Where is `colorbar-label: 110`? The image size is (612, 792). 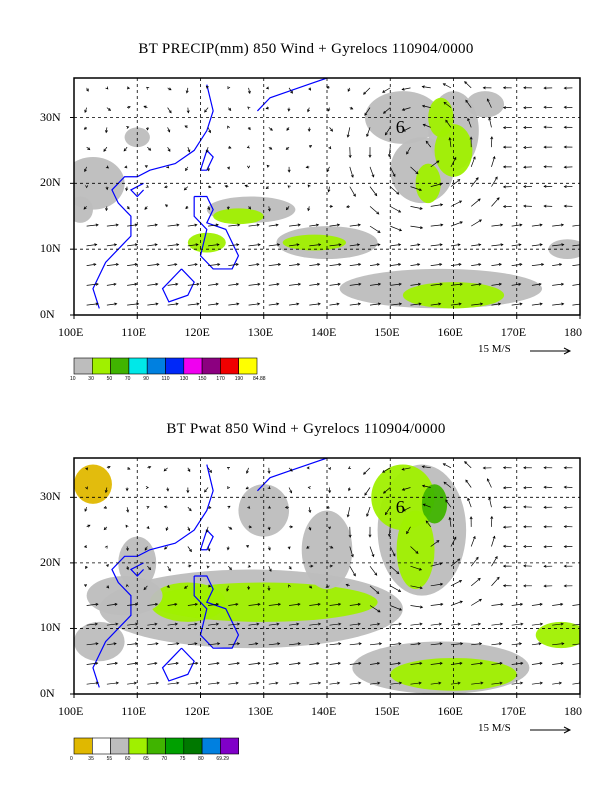 colorbar-label: 110 is located at coordinates (165, 379).